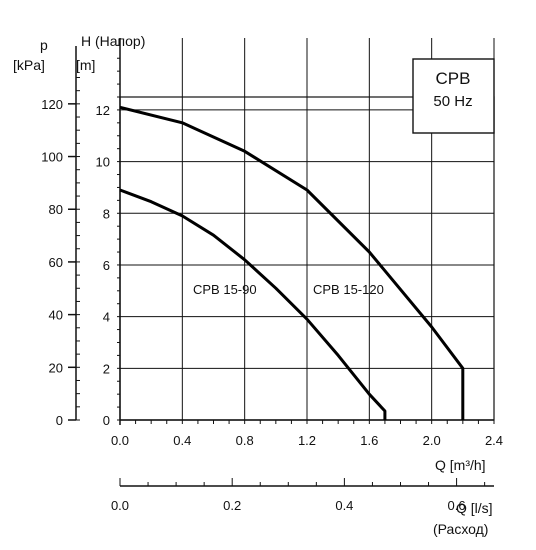  I want to click on y2-tick-label: 100, so click(52, 157).